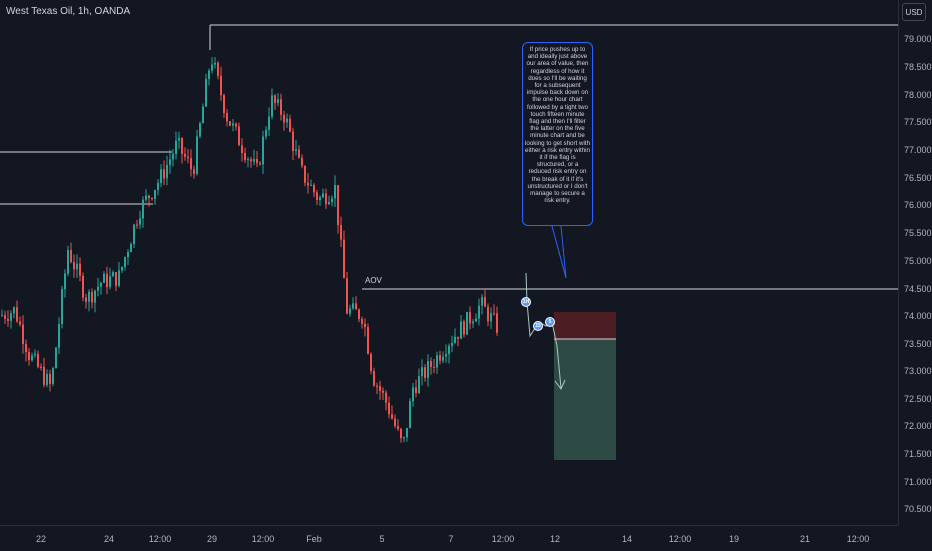 This screenshot has height=551, width=932. Describe the element at coordinates (373, 280) in the screenshot. I see `aov-label: AOV` at that location.